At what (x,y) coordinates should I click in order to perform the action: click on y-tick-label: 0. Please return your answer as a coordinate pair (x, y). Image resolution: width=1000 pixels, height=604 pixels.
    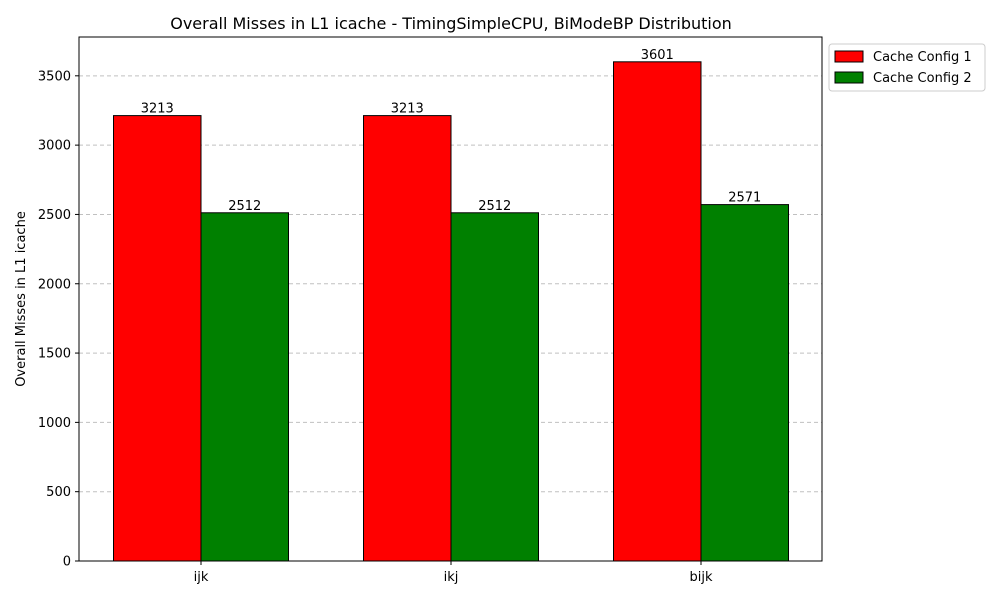
    Looking at the image, I should click on (67, 562).